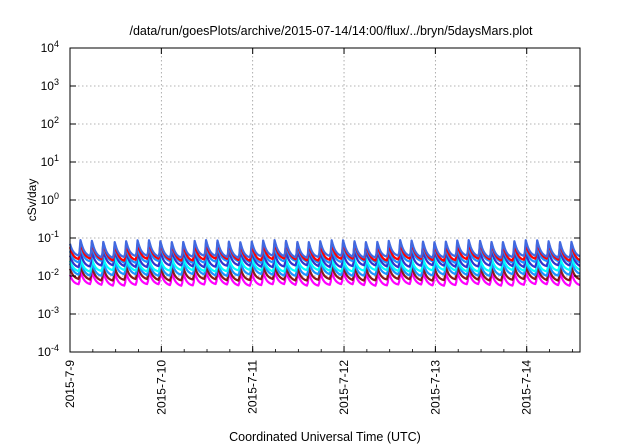 This screenshot has height=448, width=640. I want to click on x-tick-label: 2015-7-11, so click(253, 387).